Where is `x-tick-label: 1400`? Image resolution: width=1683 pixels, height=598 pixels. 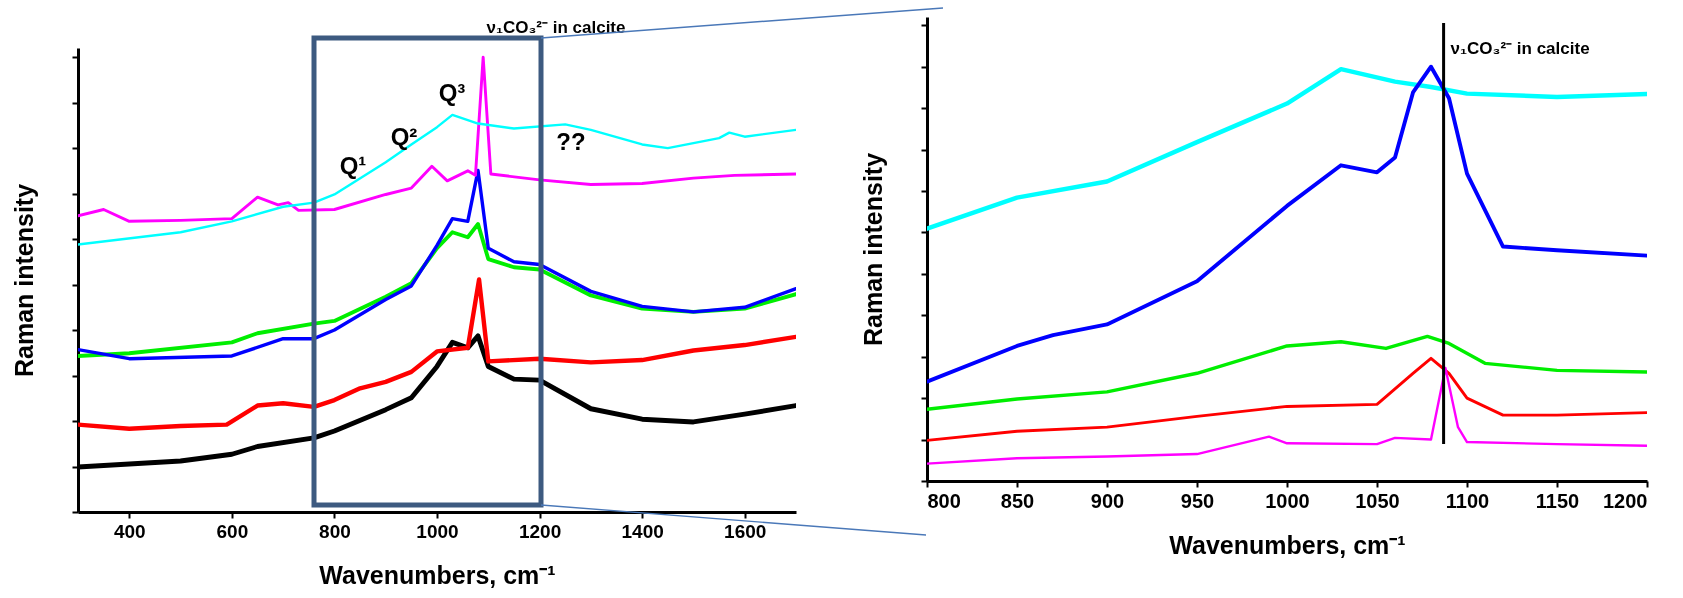 x-tick-label: 1400 is located at coordinates (642, 531).